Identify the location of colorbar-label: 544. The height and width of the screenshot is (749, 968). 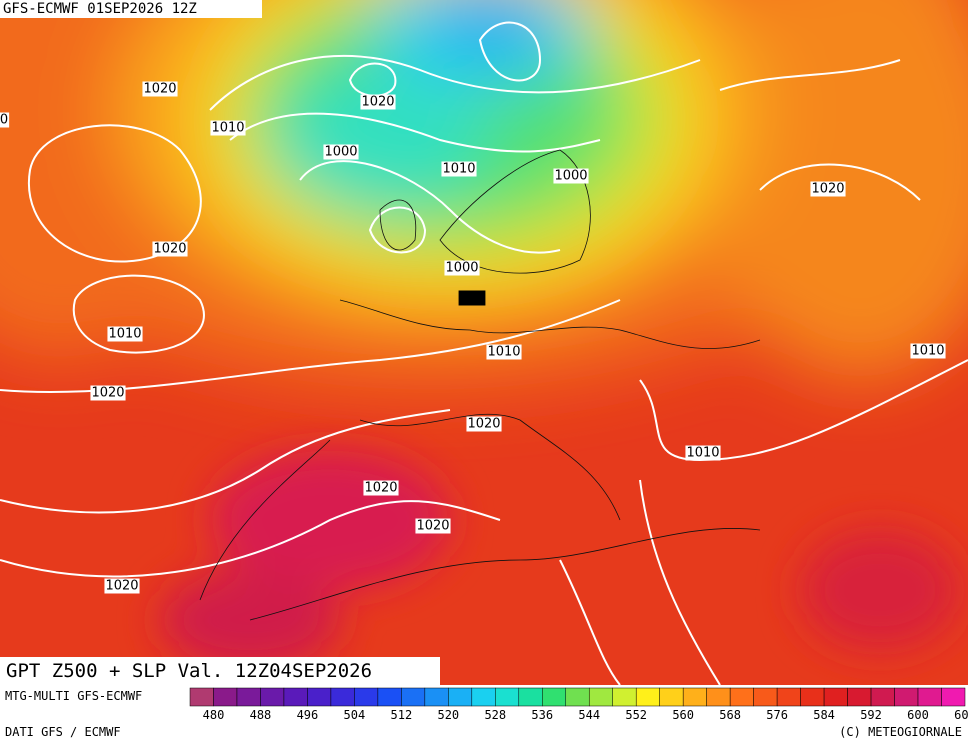
(589, 715).